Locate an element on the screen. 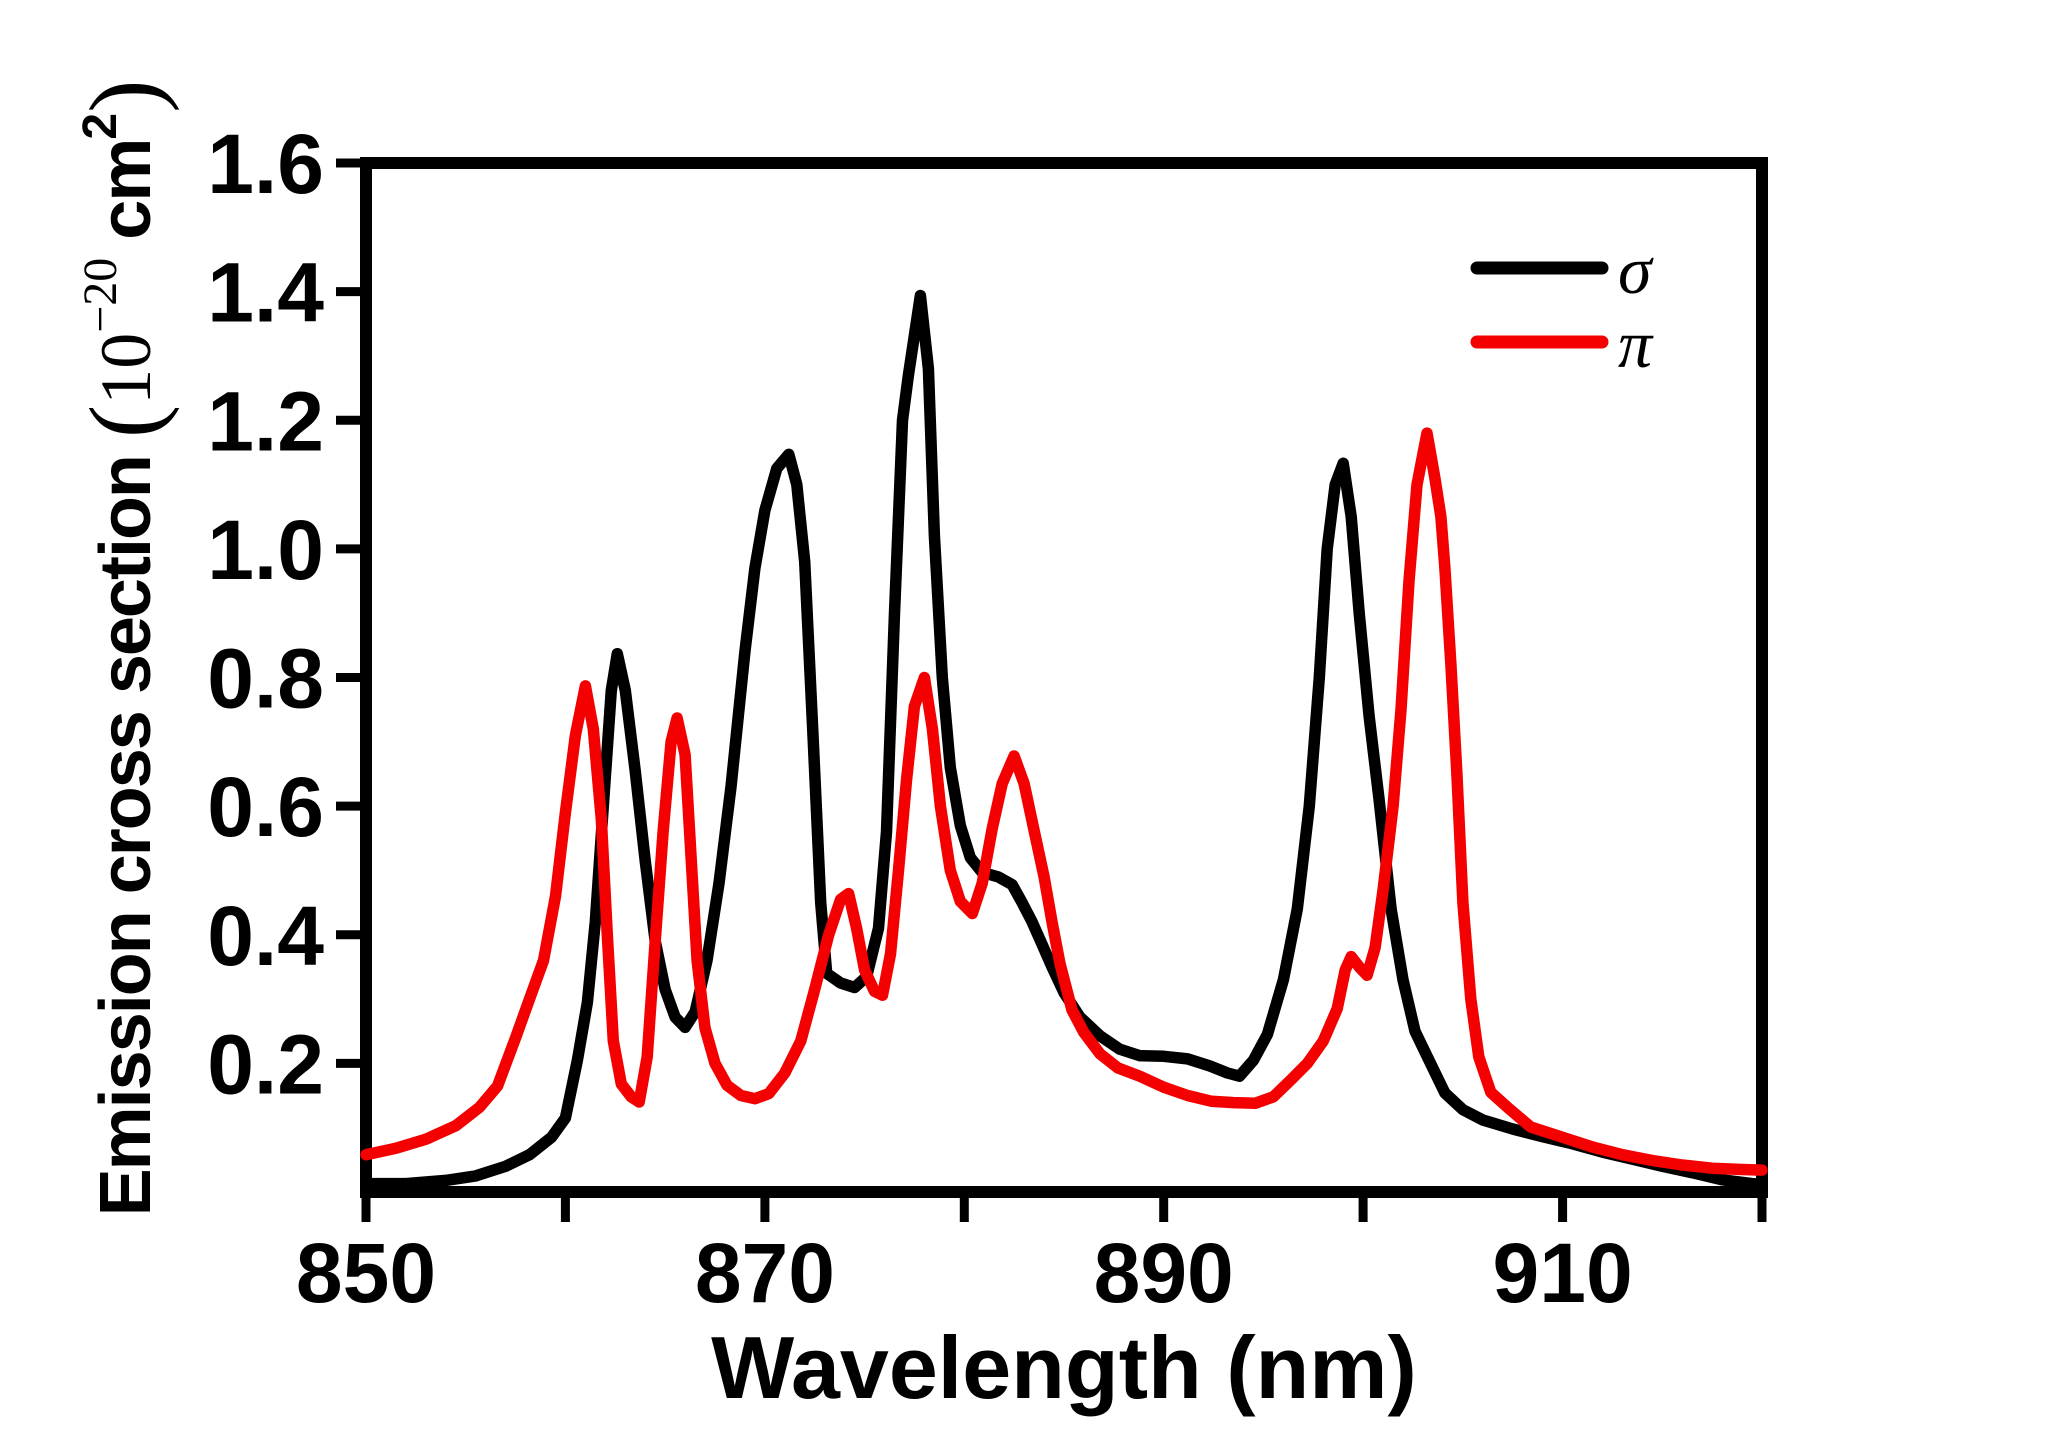  x-tick-label: 890 is located at coordinates (1164, 1273).